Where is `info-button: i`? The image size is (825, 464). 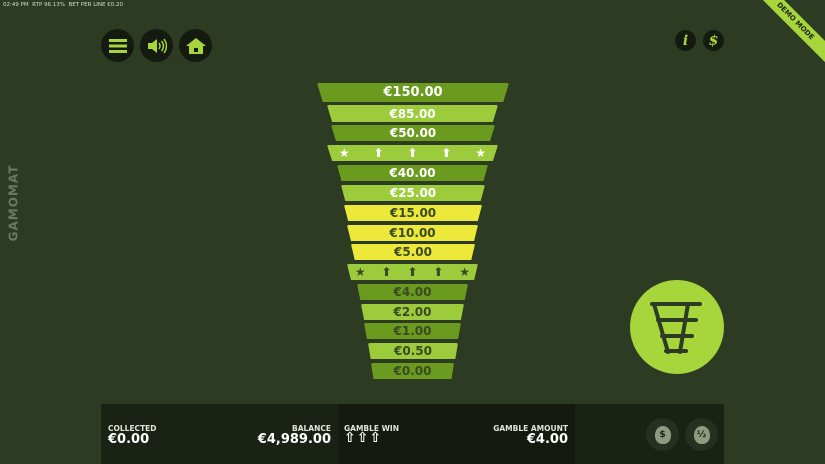 info-button: i is located at coordinates (685, 40).